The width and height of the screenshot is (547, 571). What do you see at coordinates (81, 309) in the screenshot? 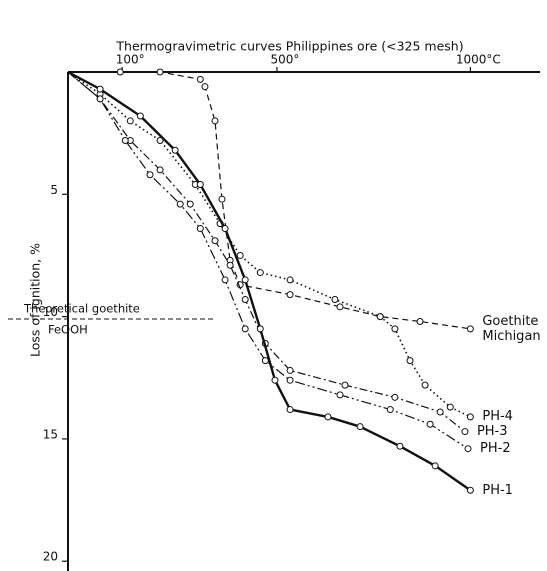
I see `reference-label: Theoretical goethite` at bounding box center [81, 309].